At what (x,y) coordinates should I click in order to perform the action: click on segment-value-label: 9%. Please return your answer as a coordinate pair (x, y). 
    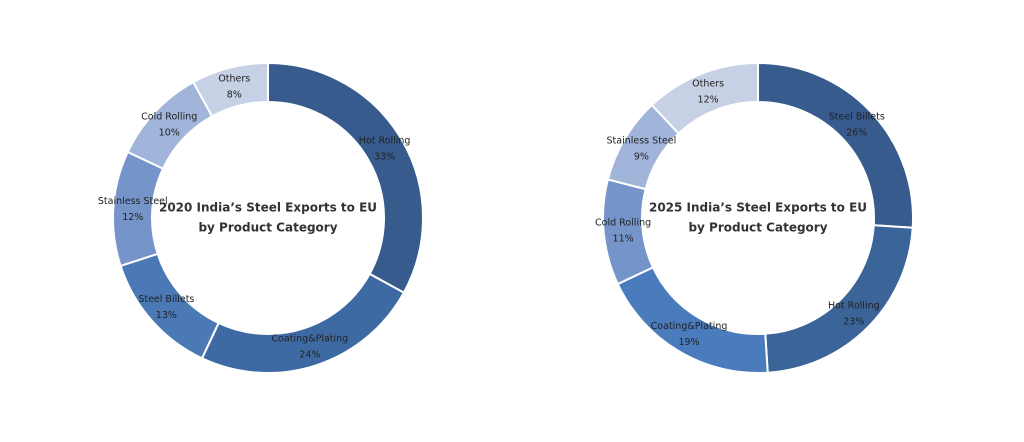
    Looking at the image, I should click on (641, 157).